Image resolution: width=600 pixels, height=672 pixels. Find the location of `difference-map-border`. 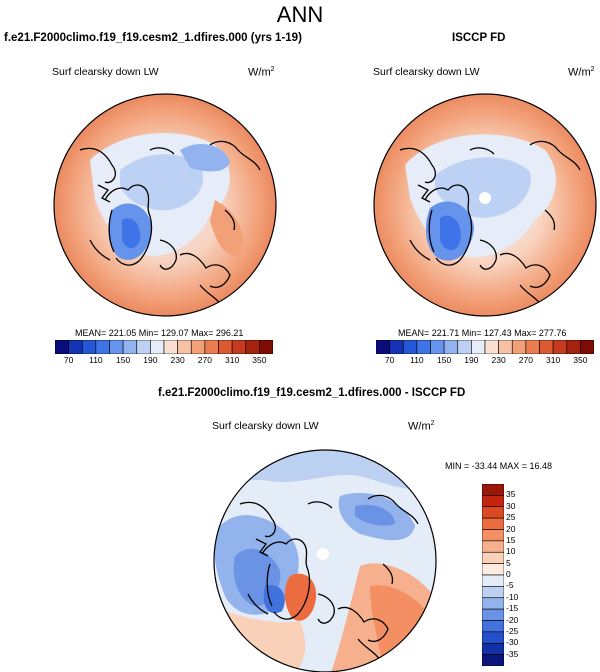

difference-map-border is located at coordinates (325, 560).